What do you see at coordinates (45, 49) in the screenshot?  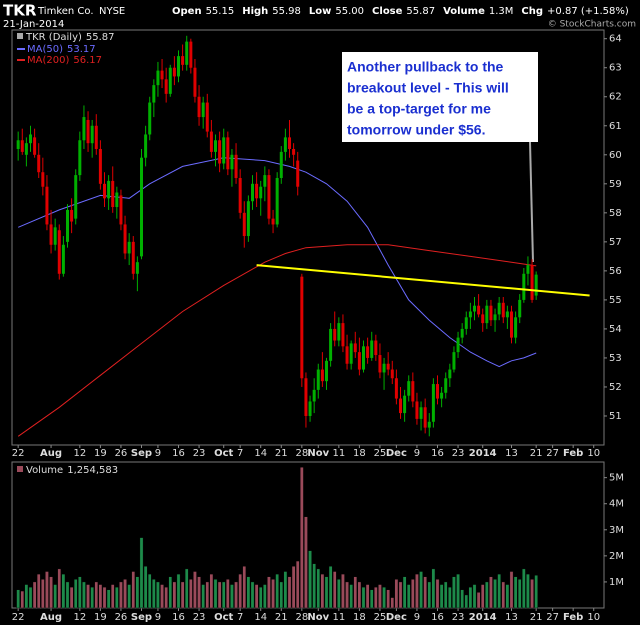 I see `legend-name: MA(50)` at bounding box center [45, 49].